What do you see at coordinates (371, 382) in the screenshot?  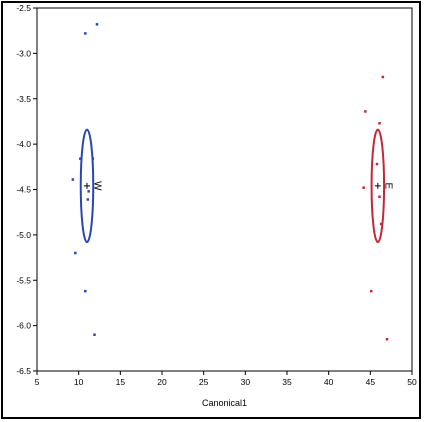 I see `x-tick-label: 45` at bounding box center [371, 382].